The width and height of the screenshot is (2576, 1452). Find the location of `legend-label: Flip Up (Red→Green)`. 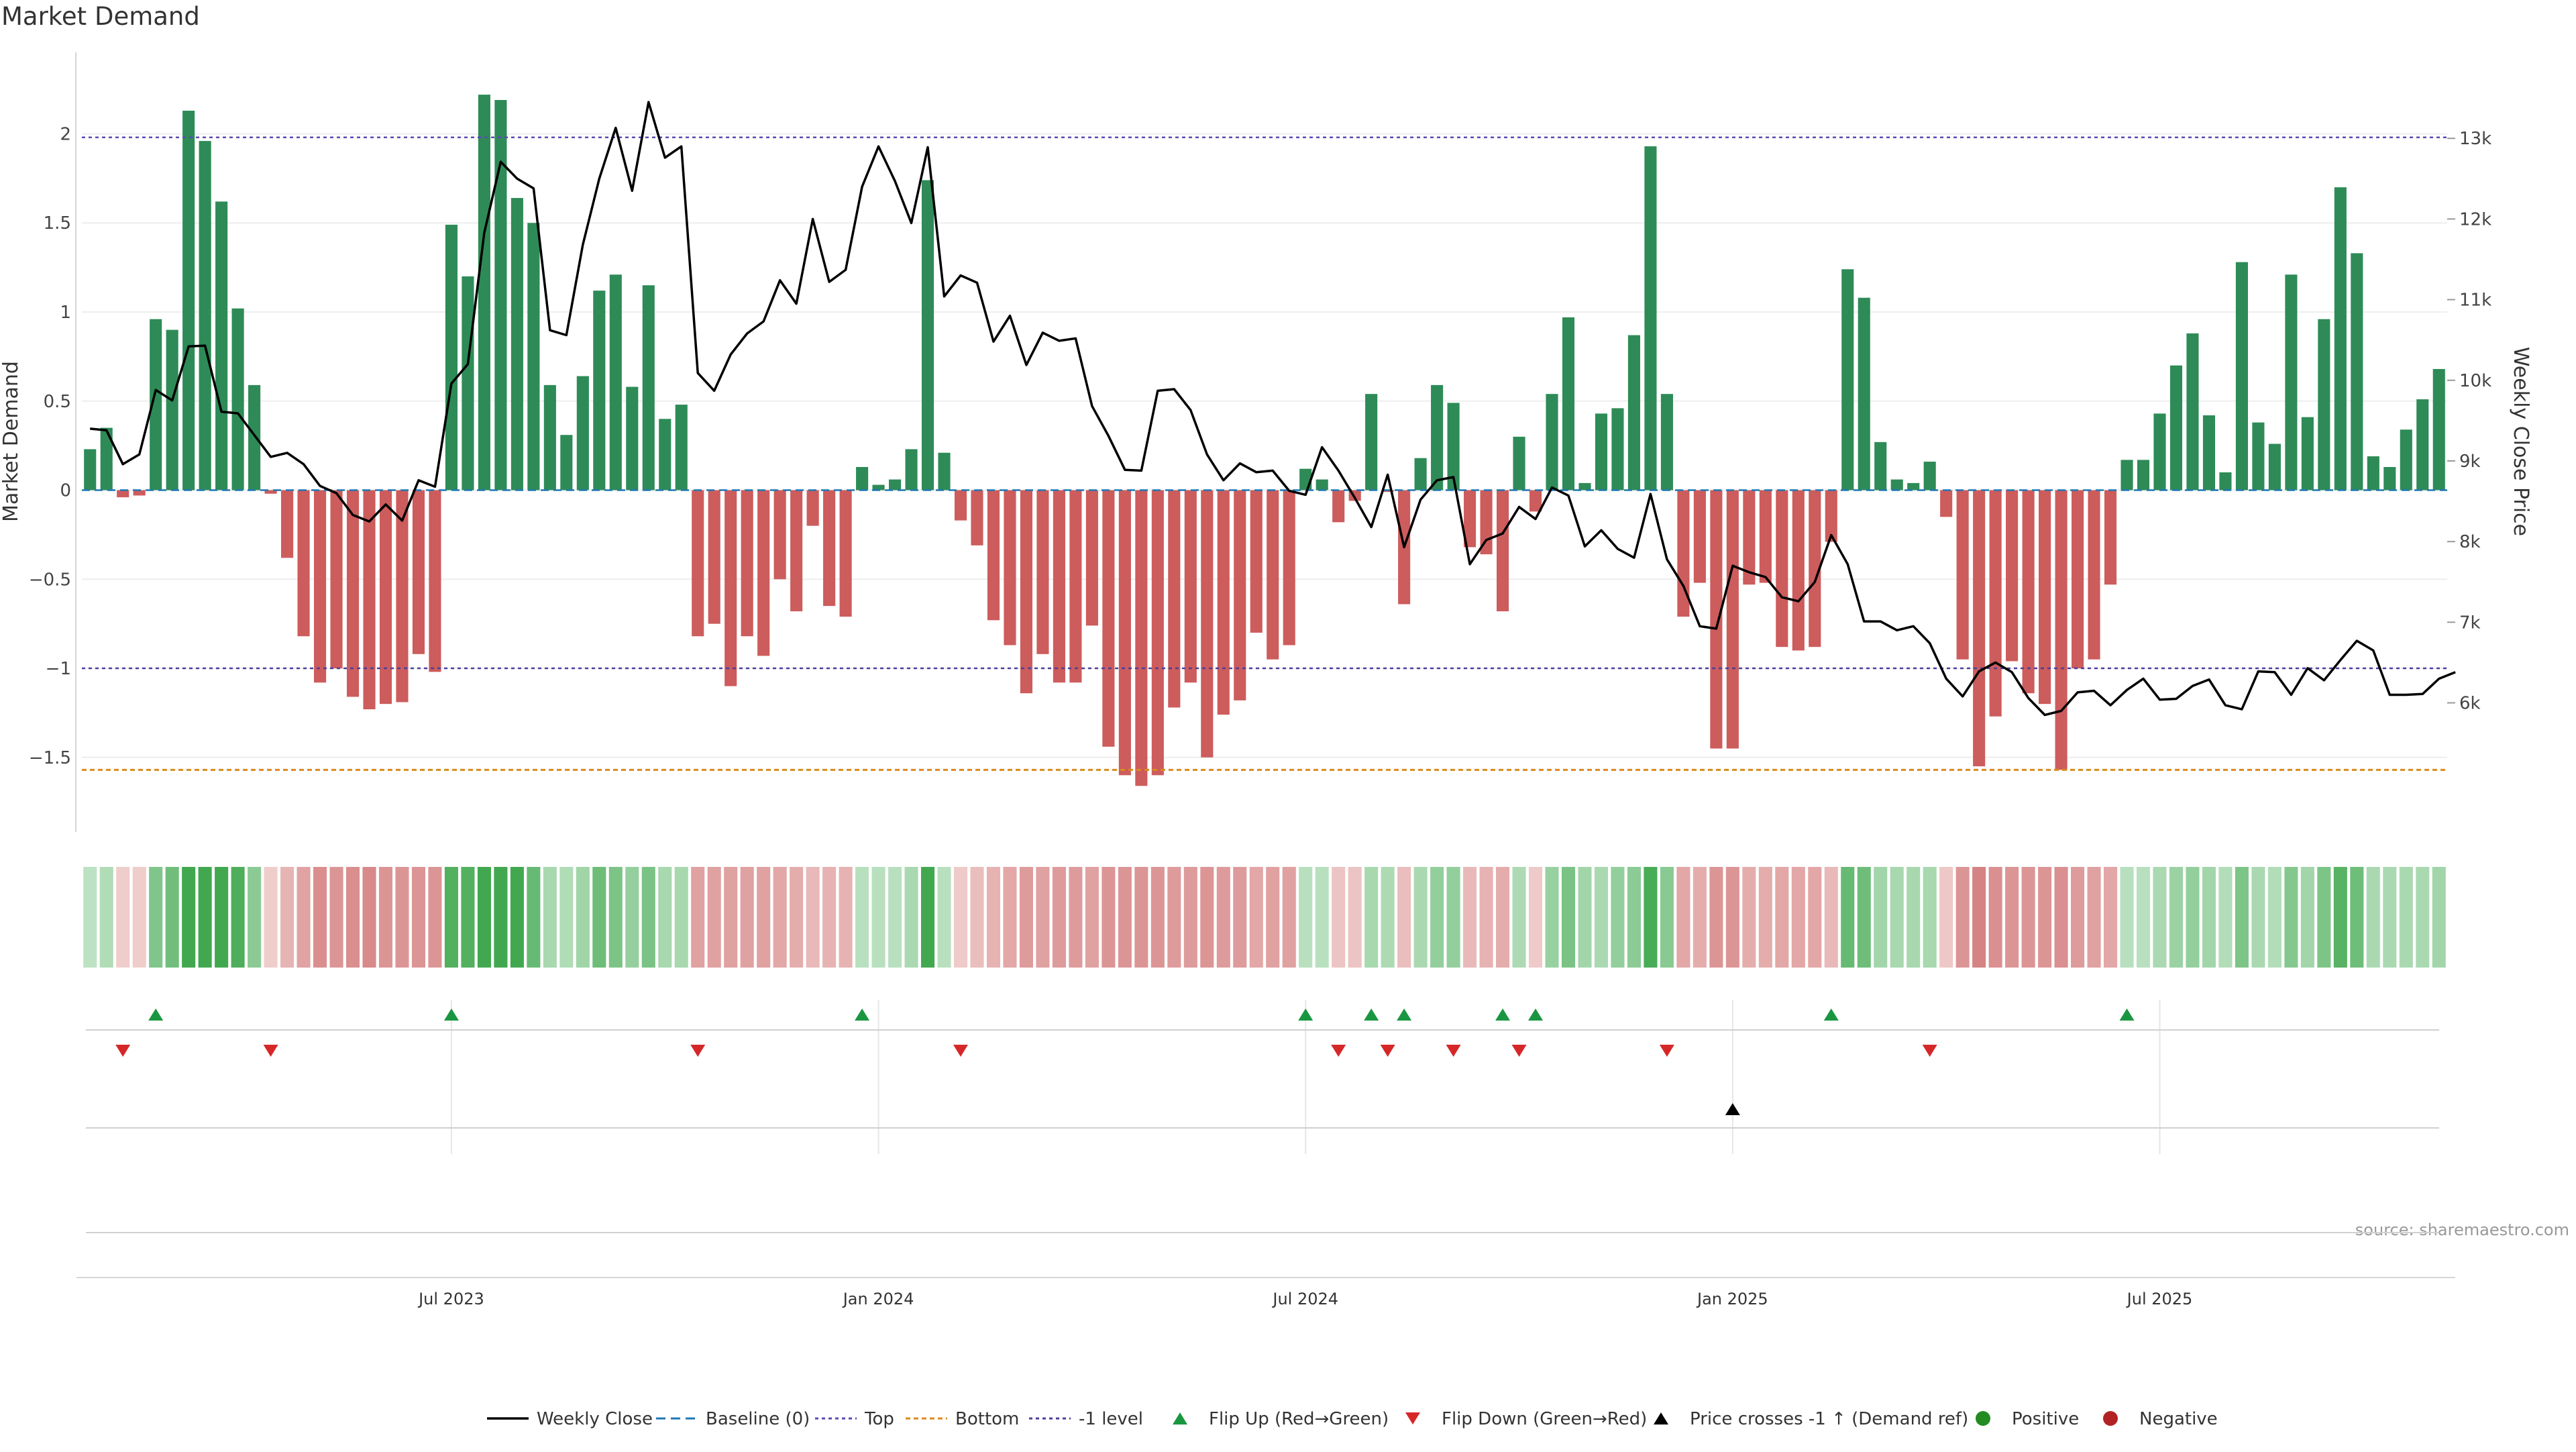

legend-label: Flip Up (Red→Green) is located at coordinates (1299, 1419).